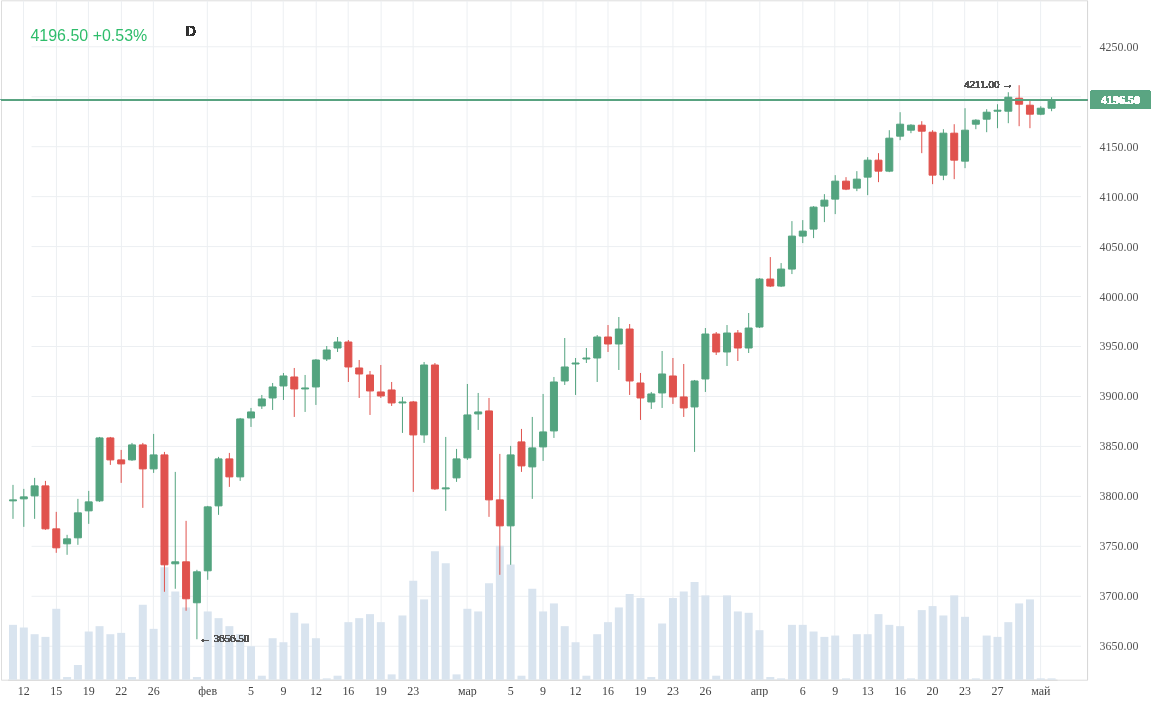 The image size is (1151, 713). What do you see at coordinates (1119, 246) in the screenshot?
I see `y-tick-label: 4050.00` at bounding box center [1119, 246].